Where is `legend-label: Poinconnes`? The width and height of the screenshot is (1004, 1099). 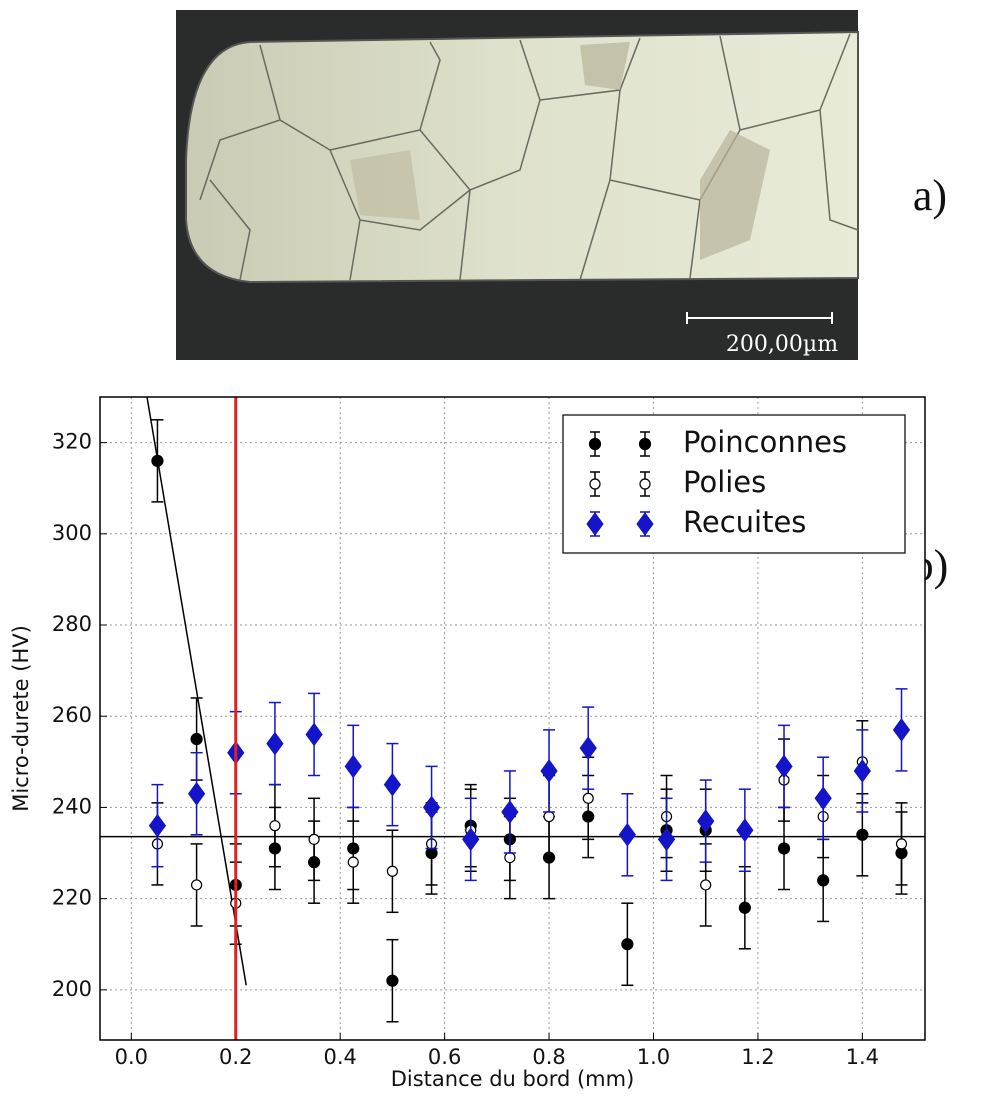
legend-label: Poinconnes is located at coordinates (765, 442).